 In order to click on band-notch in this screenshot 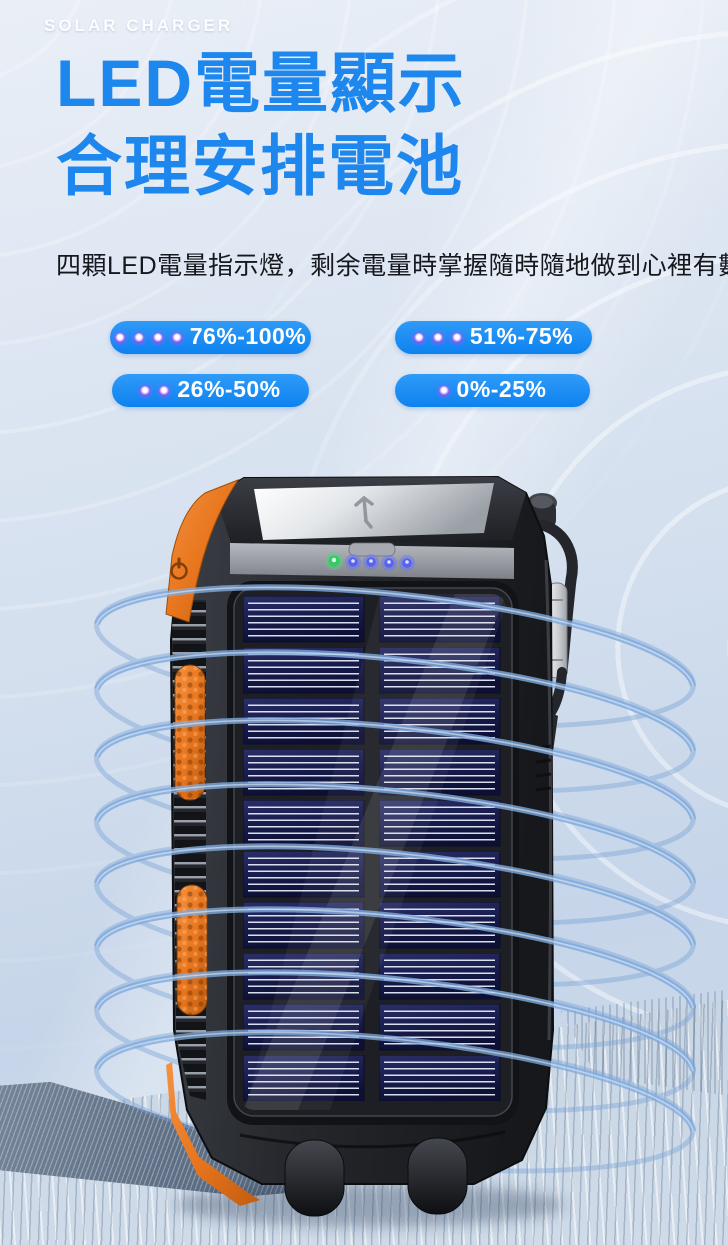, I will do `click(372, 549)`.